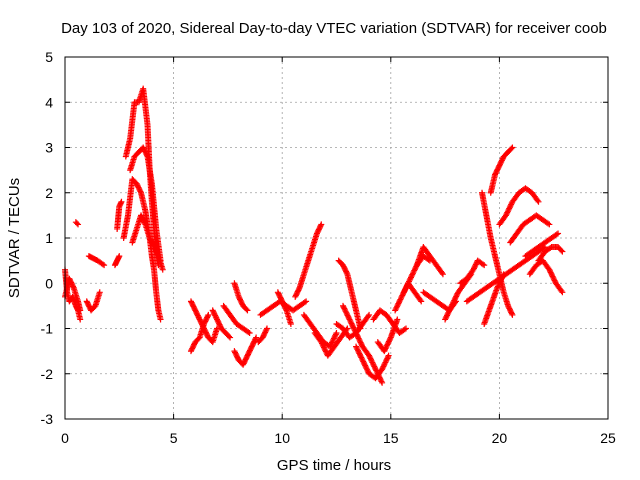  Describe the element at coordinates (262, 335) in the screenshot. I see `series-arc18` at that location.